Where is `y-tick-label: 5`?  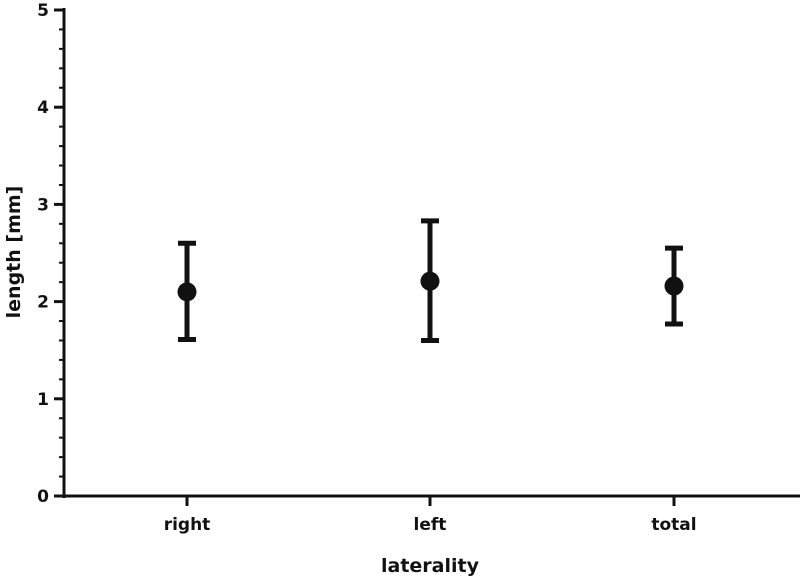 y-tick-label: 5 is located at coordinates (43, 11).